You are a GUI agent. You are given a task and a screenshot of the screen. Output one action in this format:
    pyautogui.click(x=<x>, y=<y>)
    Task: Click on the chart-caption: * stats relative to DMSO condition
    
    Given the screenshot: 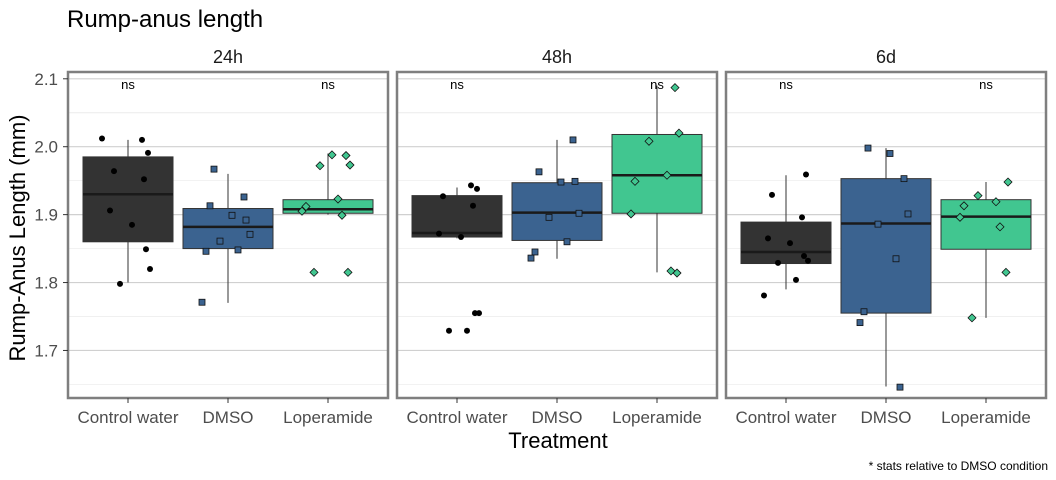 What is the action you would take?
    pyautogui.click(x=958, y=466)
    